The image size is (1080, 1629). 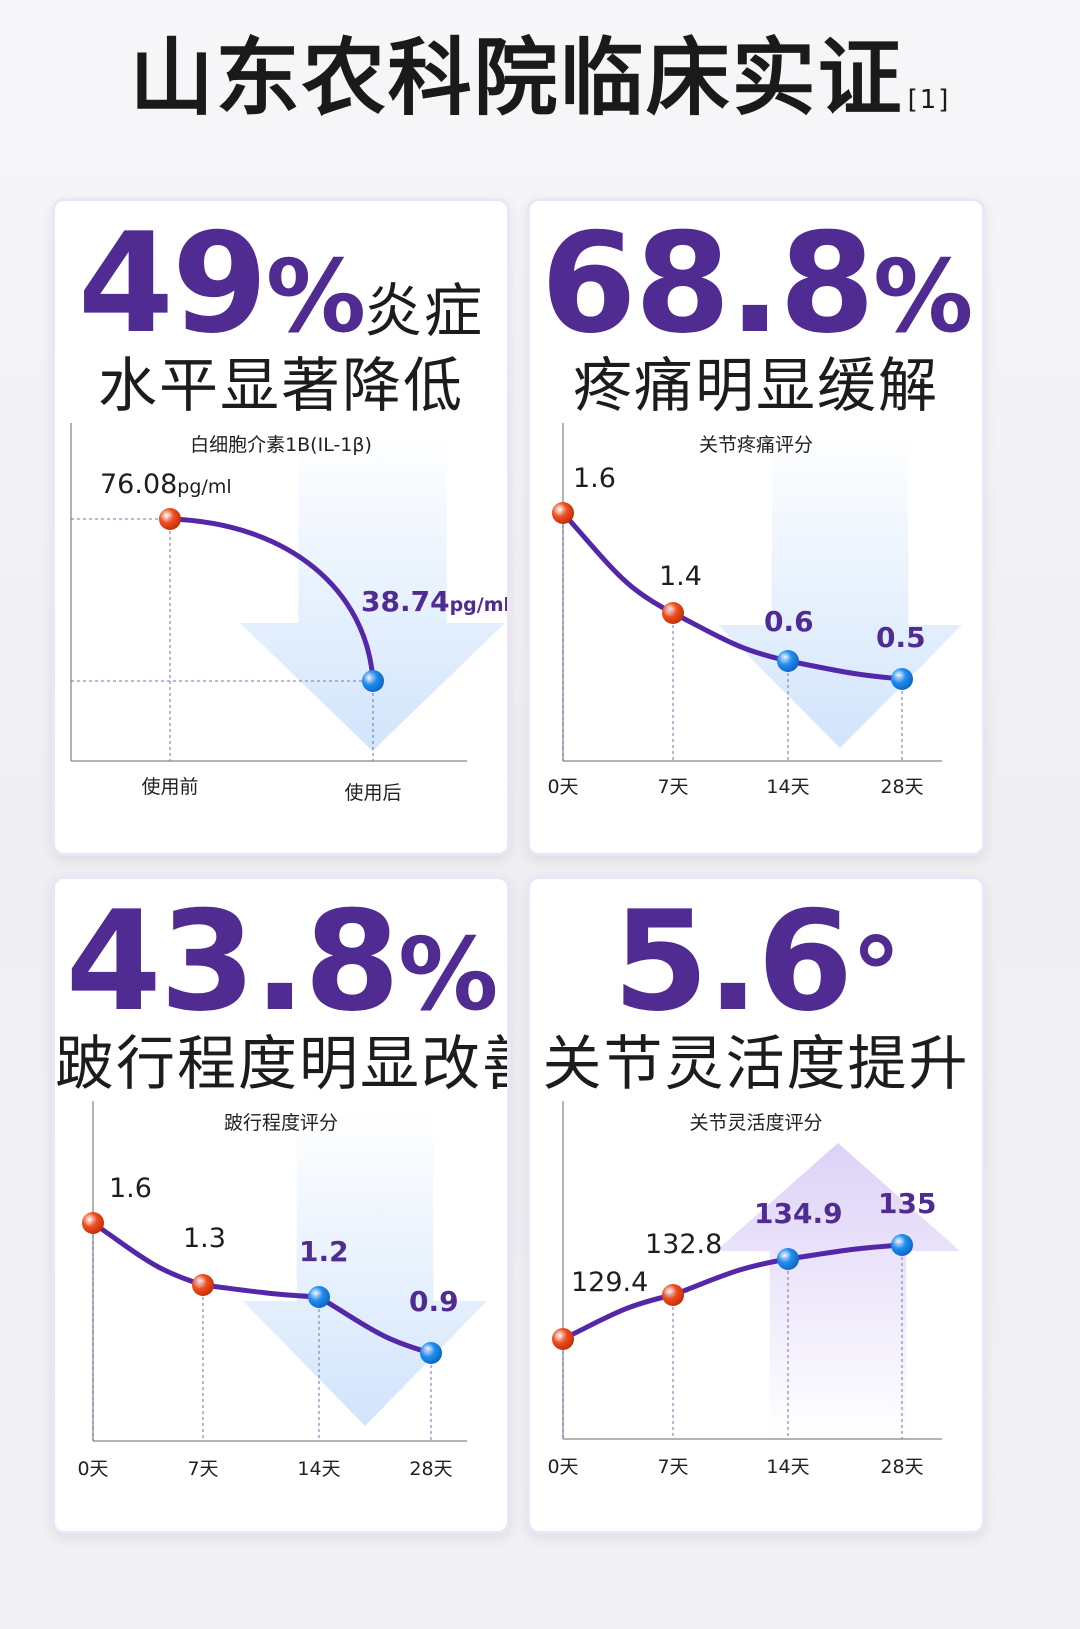 What do you see at coordinates (434, 601) in the screenshot?
I see `data-label: 38.74pg/ml` at bounding box center [434, 601].